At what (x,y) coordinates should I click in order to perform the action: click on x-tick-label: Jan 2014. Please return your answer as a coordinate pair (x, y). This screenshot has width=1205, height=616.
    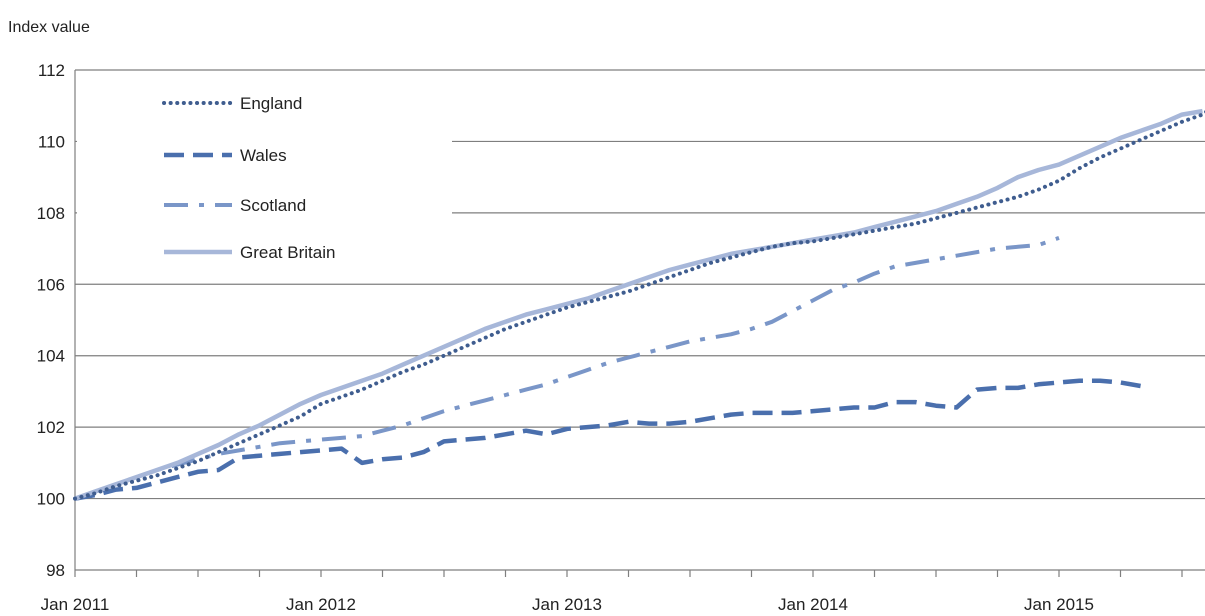
    Looking at the image, I should click on (813, 604).